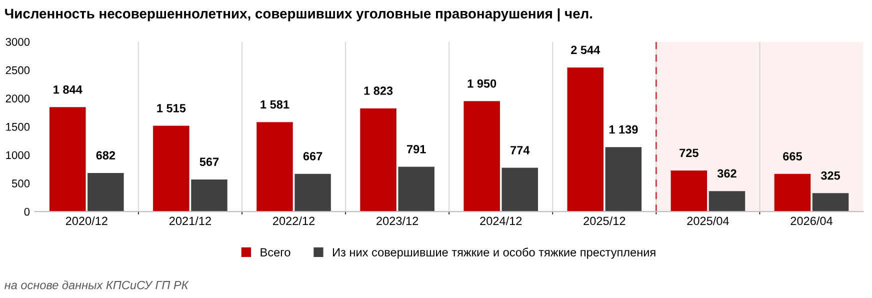 This screenshot has width=872, height=298. Describe the element at coordinates (18, 70) in the screenshot. I see `y-tick-label: 2500` at that location.